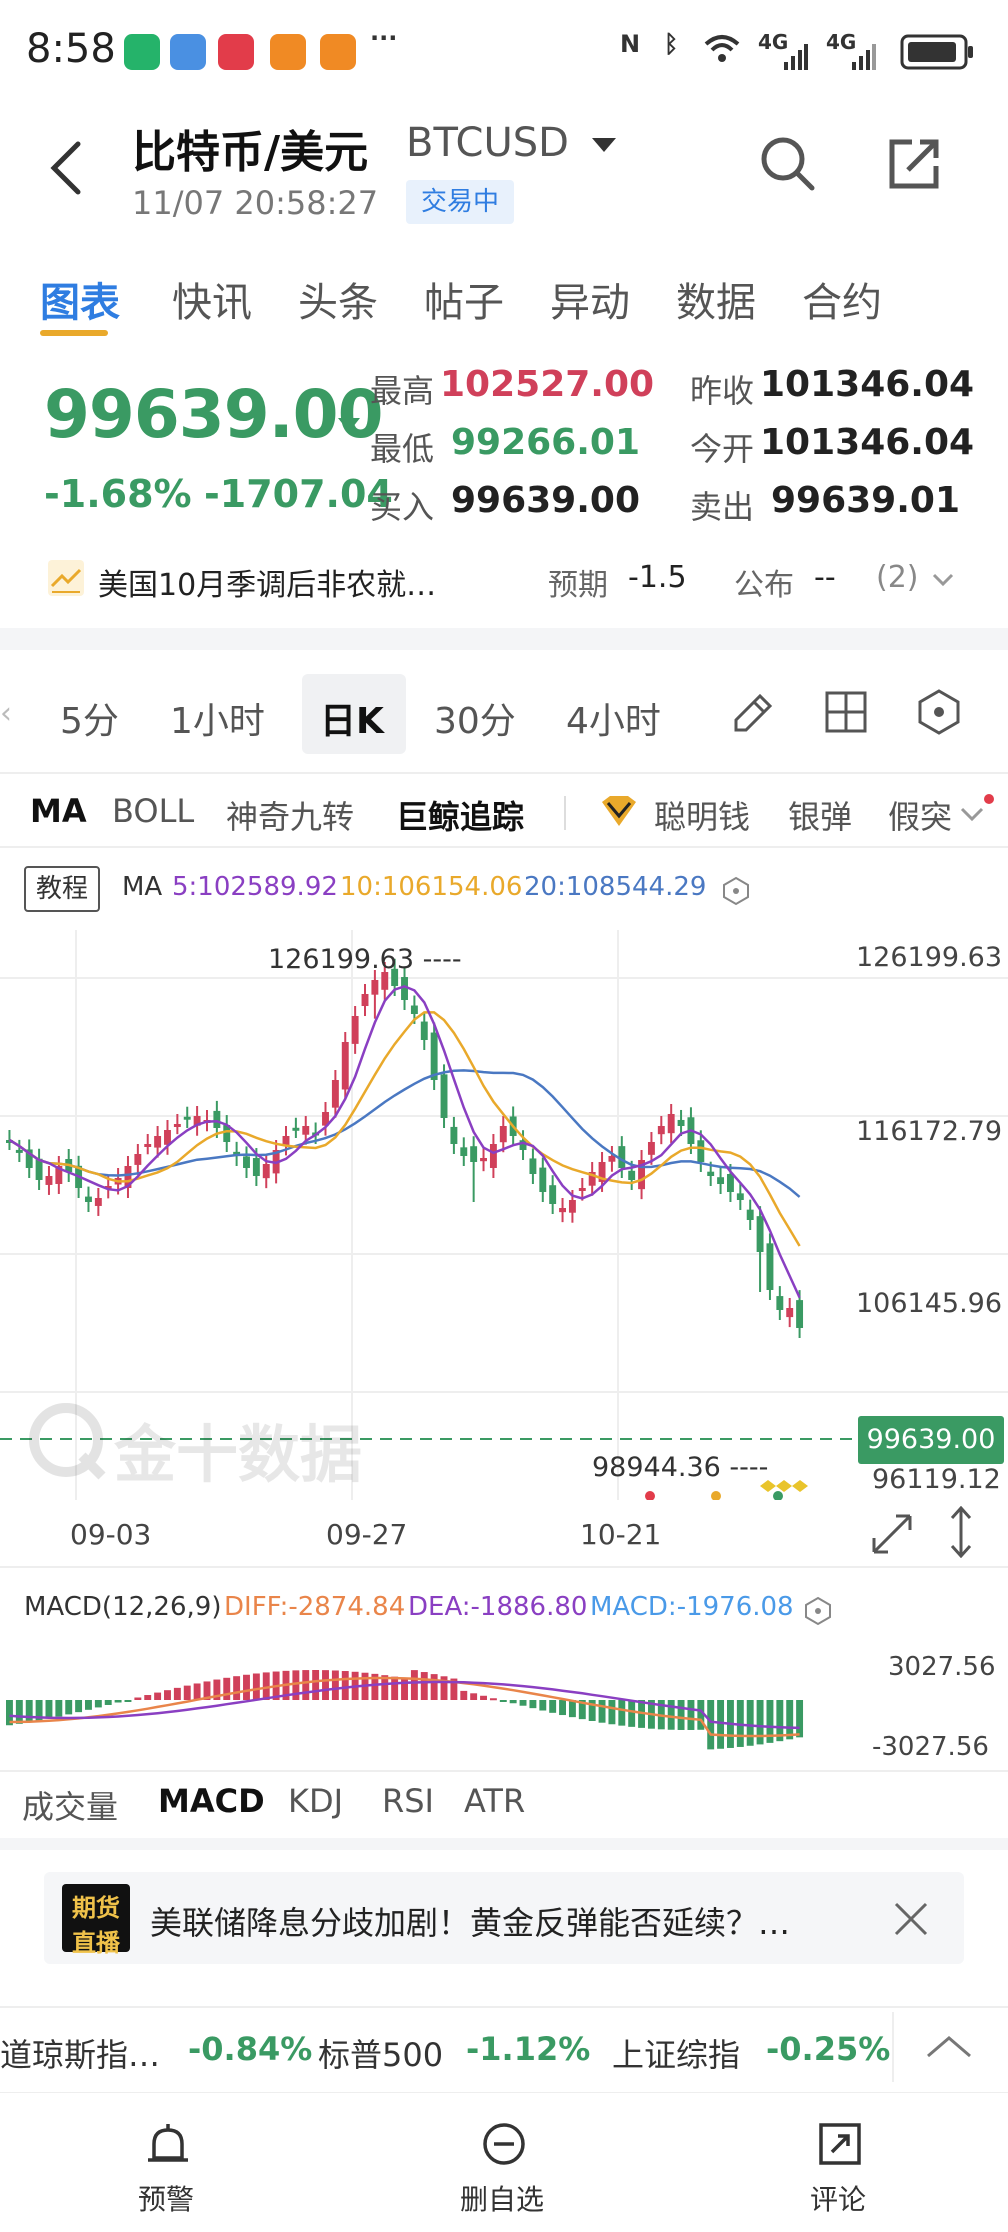 The width and height of the screenshot is (1008, 2232). Describe the element at coordinates (408, 1801) in the screenshot. I see `subtab-rsi: RSI` at that location.